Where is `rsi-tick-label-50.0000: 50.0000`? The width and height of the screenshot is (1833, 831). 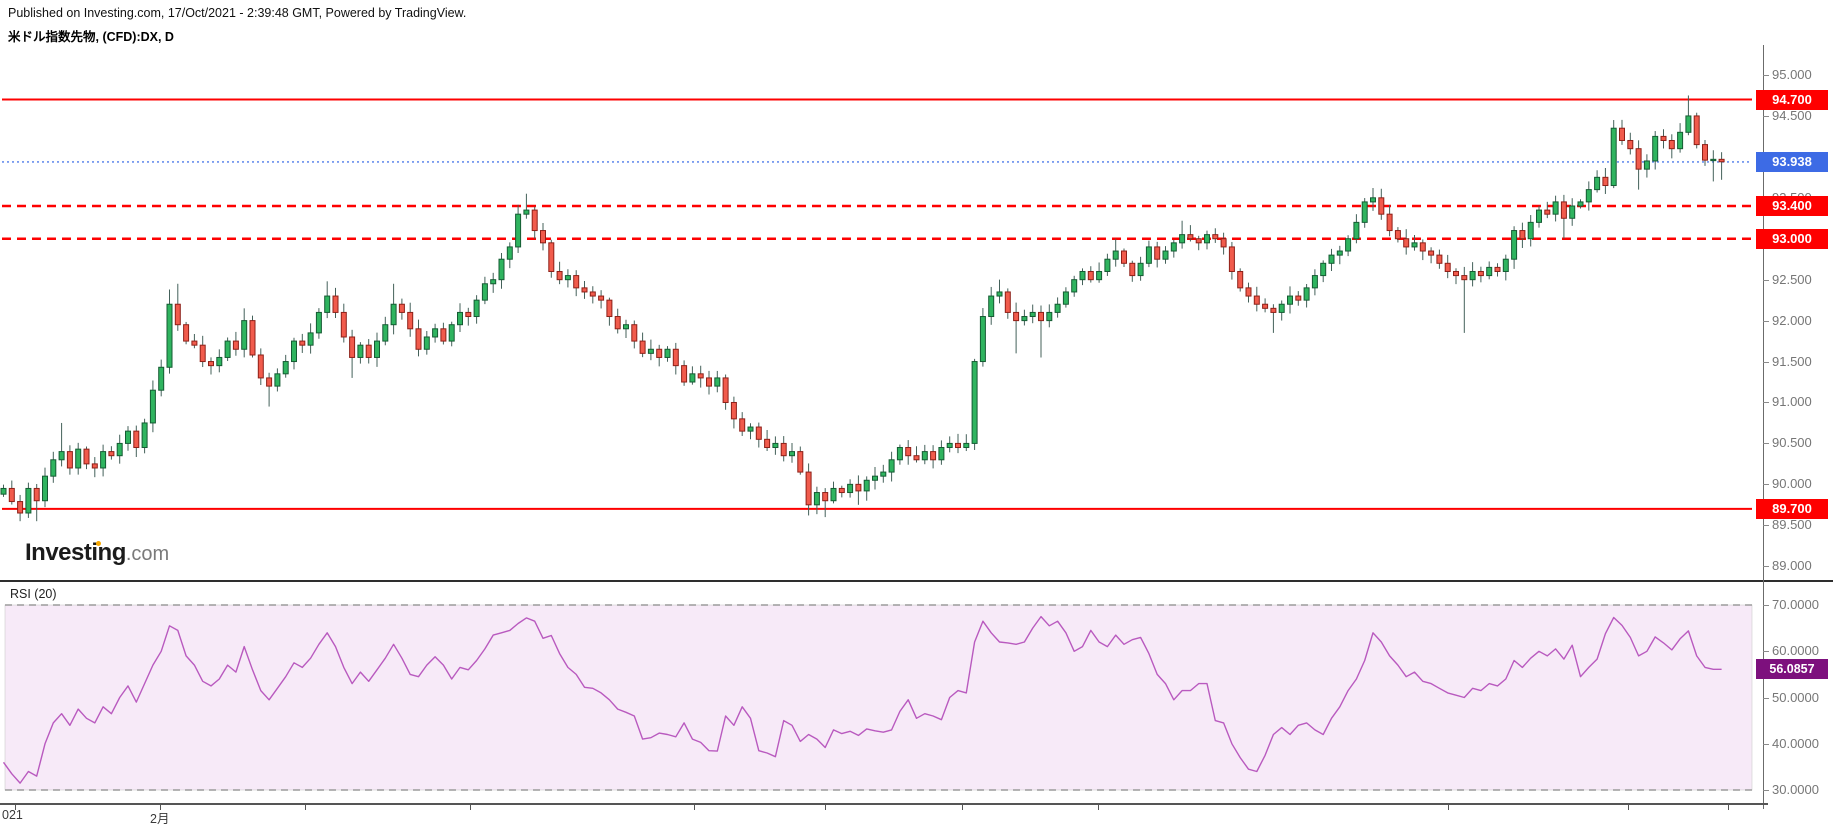
rsi-tick-label-50.0000: 50.0000 is located at coordinates (1795, 697).